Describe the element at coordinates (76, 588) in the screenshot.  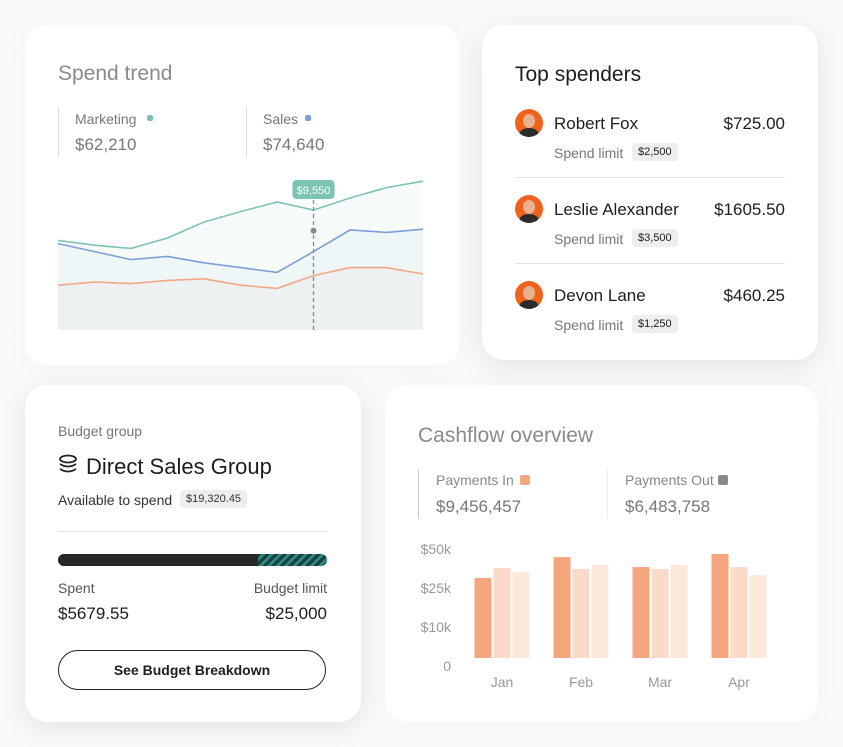
I see `label: Spent` at that location.